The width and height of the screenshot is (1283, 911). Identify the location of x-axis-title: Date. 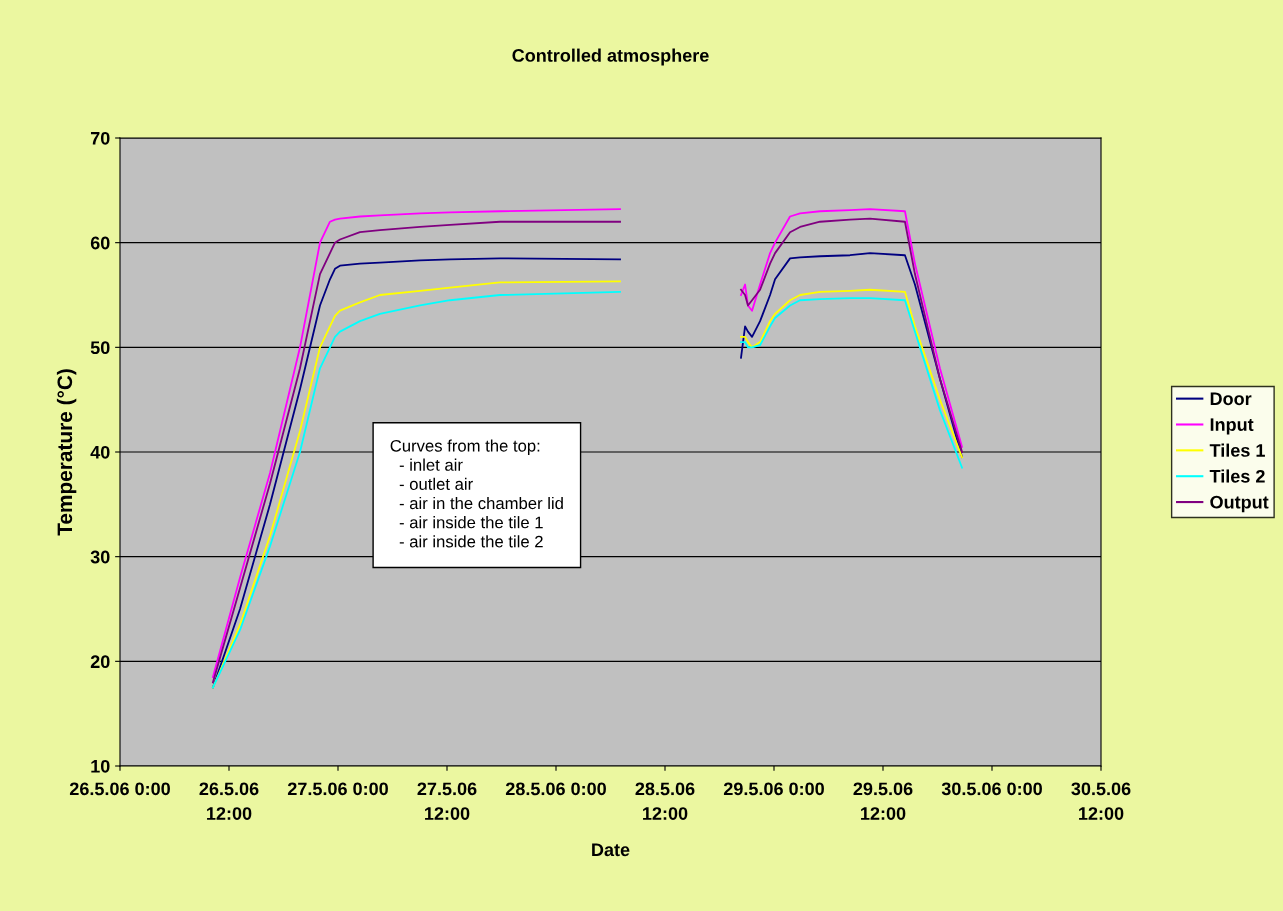
(611, 850).